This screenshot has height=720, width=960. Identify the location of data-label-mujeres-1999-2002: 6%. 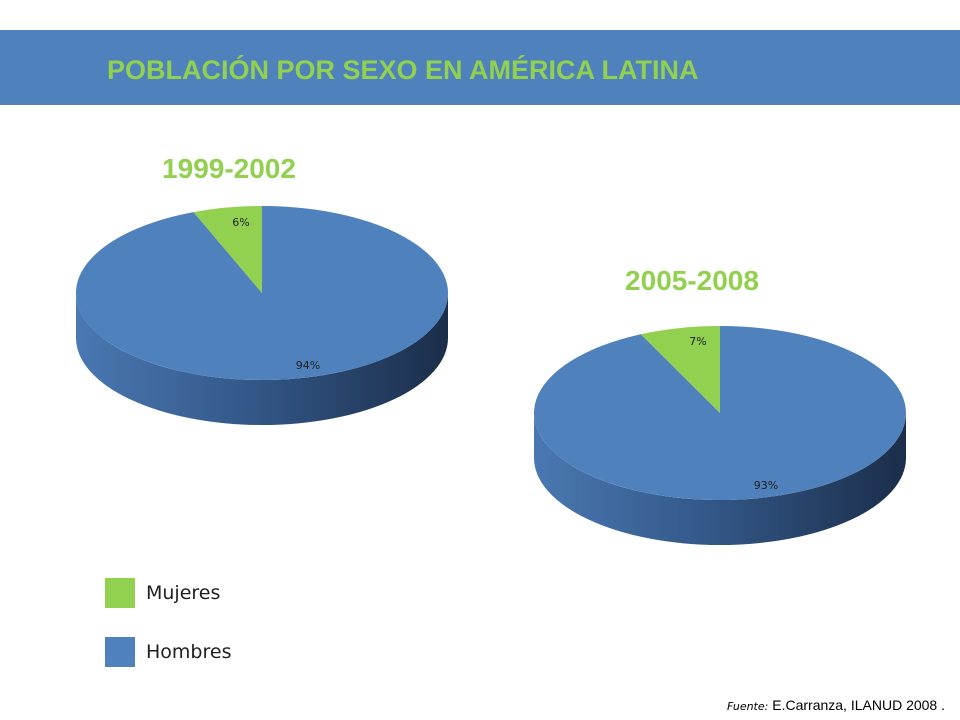
(240, 222).